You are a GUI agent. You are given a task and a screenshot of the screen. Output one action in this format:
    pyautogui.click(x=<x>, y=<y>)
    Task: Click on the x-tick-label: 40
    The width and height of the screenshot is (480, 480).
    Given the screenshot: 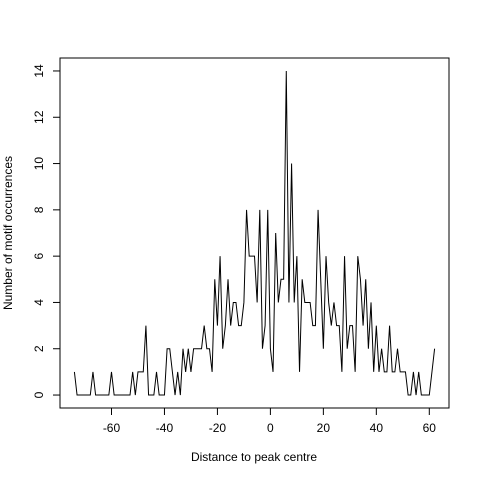 What is the action you would take?
    pyautogui.click(x=377, y=428)
    